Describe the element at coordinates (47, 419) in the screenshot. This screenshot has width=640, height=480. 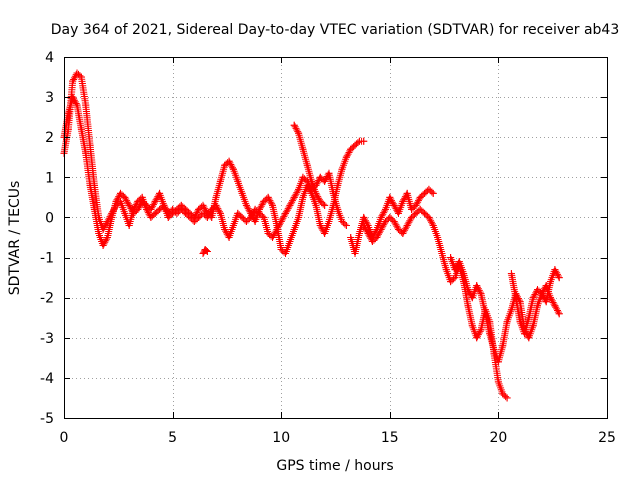
I see `y-tick-label: -5` at that location.